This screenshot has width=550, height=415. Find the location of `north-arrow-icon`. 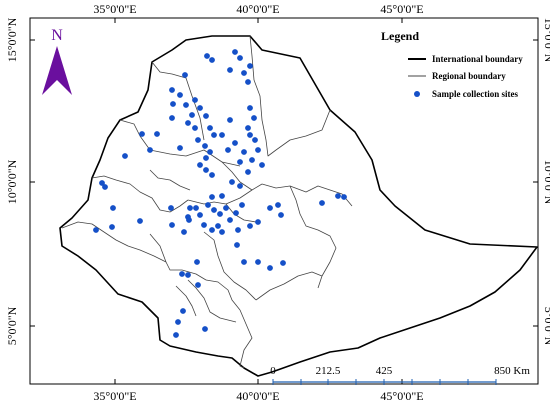

north-arrow-icon is located at coordinates (57, 70).